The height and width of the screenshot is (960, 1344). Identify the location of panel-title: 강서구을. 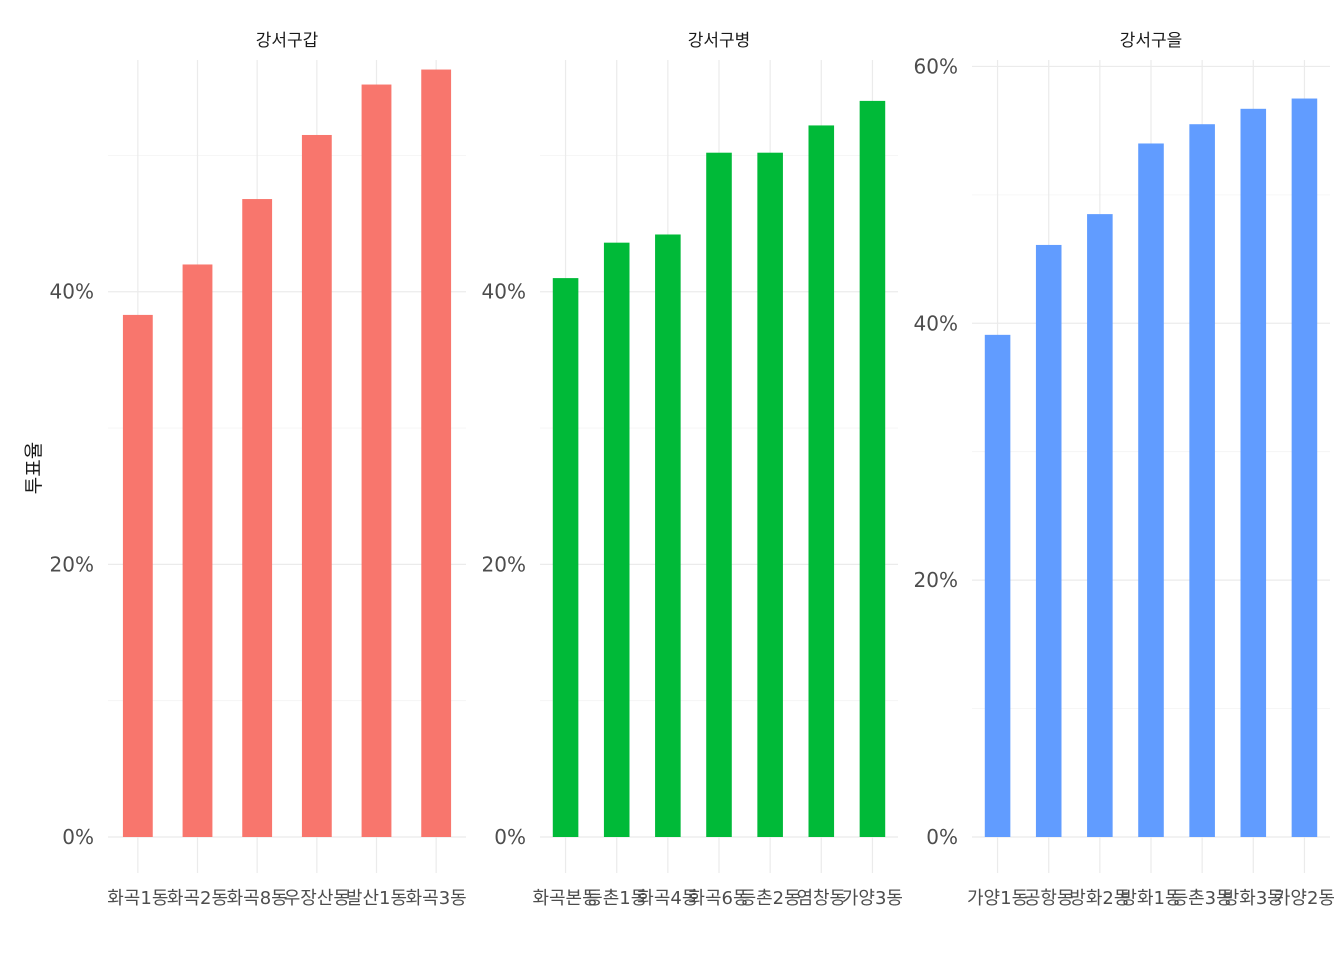
(1151, 41).